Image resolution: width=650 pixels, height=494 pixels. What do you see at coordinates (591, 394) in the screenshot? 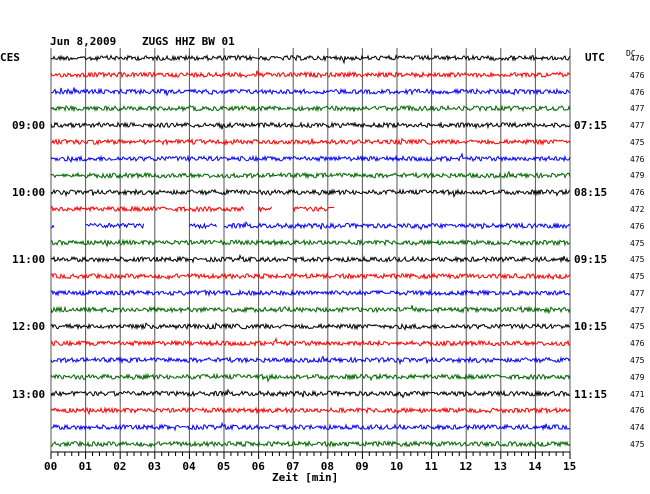
I see `right-time-label: 11:15` at bounding box center [591, 394].